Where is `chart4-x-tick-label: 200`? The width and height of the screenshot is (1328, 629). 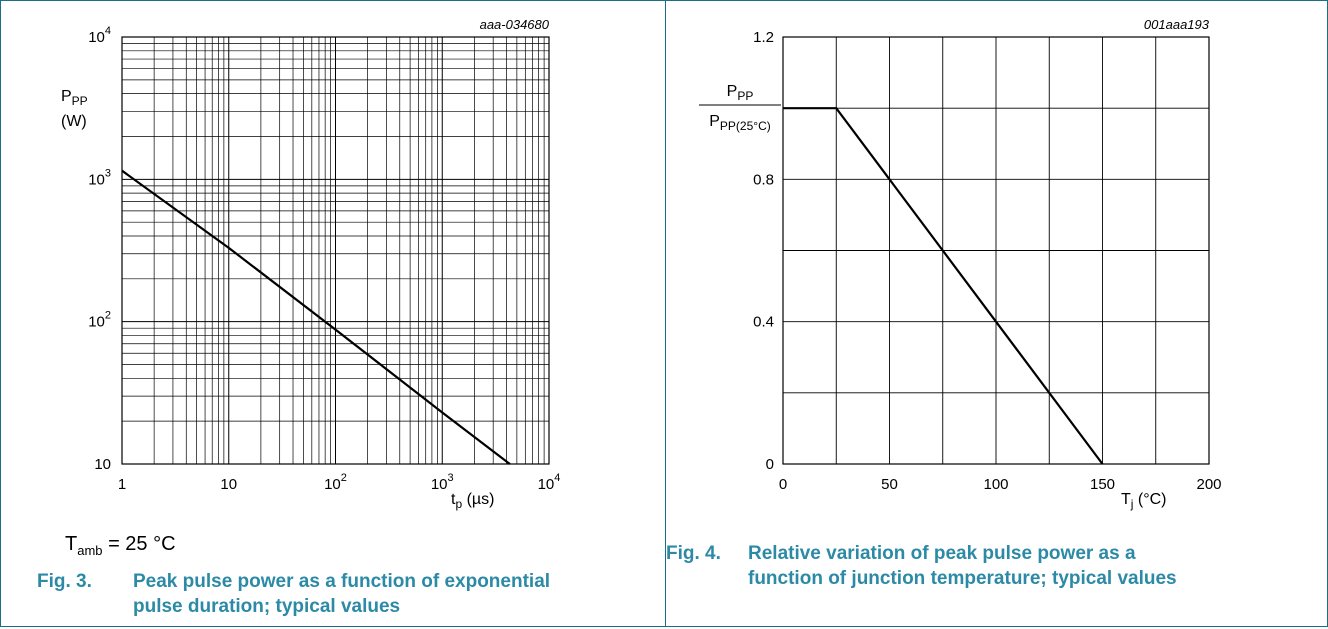
chart4-x-tick-label: 200 is located at coordinates (1208, 484).